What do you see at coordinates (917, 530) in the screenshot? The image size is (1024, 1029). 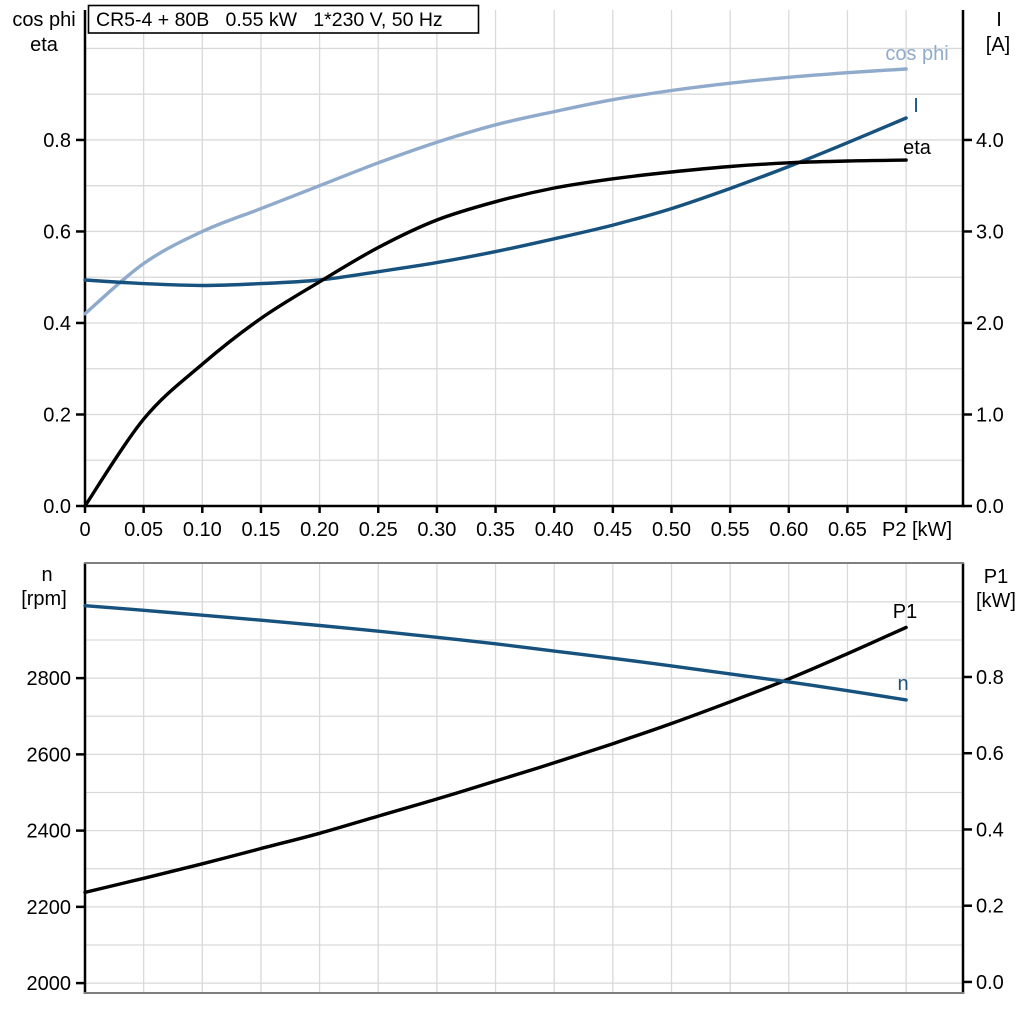 I see `x-axis-unit-label: P2 [kW]` at bounding box center [917, 530].